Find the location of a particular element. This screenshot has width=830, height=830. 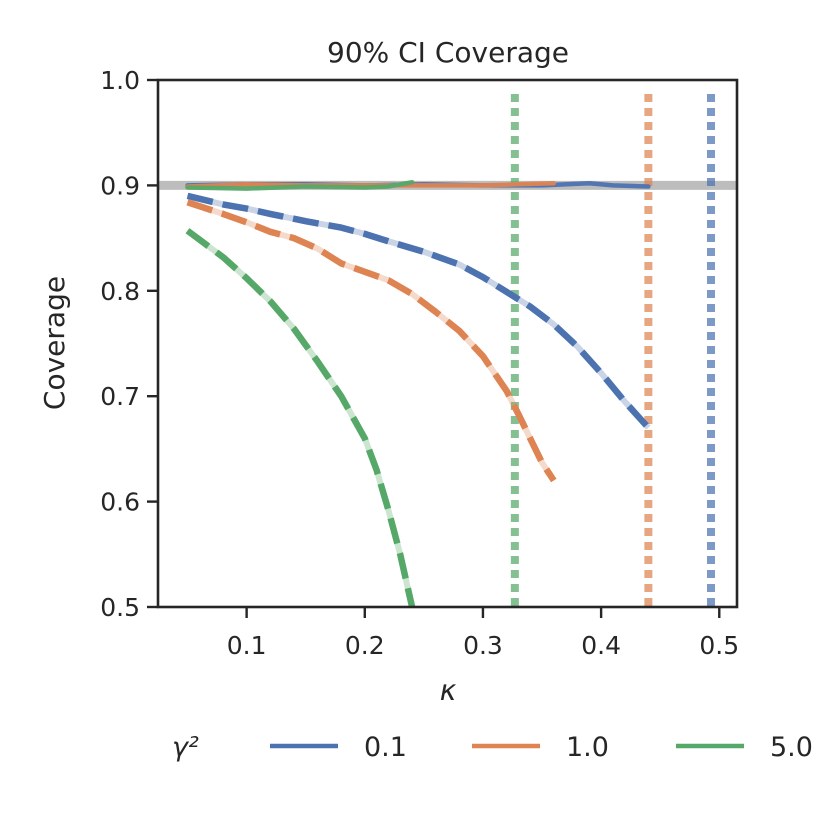

x-tick-label-1: 0.2 is located at coordinates (365, 645).